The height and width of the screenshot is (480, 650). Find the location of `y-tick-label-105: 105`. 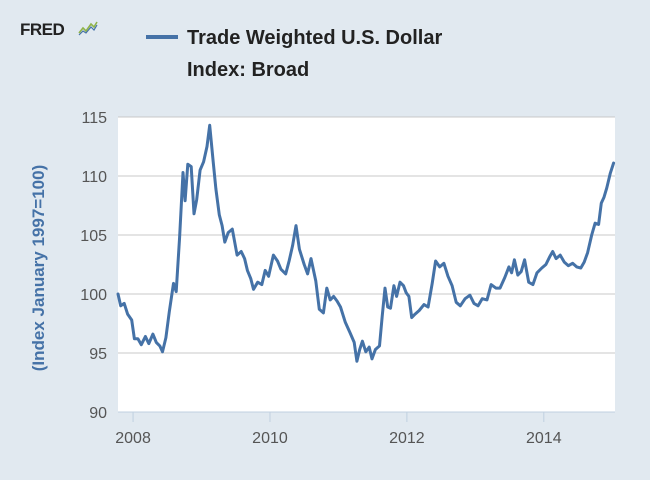

y-tick-label-105: 105 is located at coordinates (93, 236).